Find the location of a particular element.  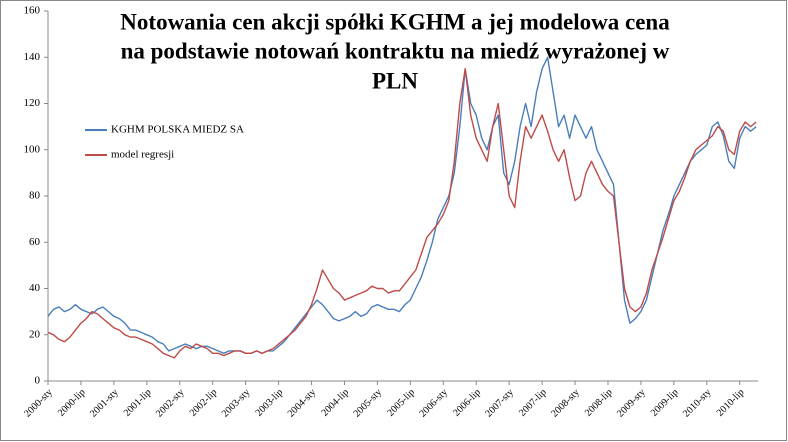

y-tick-label: 40 is located at coordinates (35, 288).